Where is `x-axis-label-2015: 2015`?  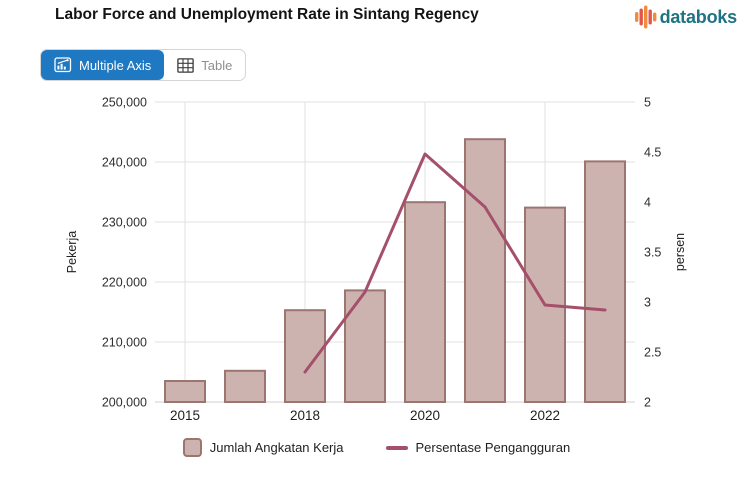
x-axis-label-2015: 2015 is located at coordinates (185, 415).